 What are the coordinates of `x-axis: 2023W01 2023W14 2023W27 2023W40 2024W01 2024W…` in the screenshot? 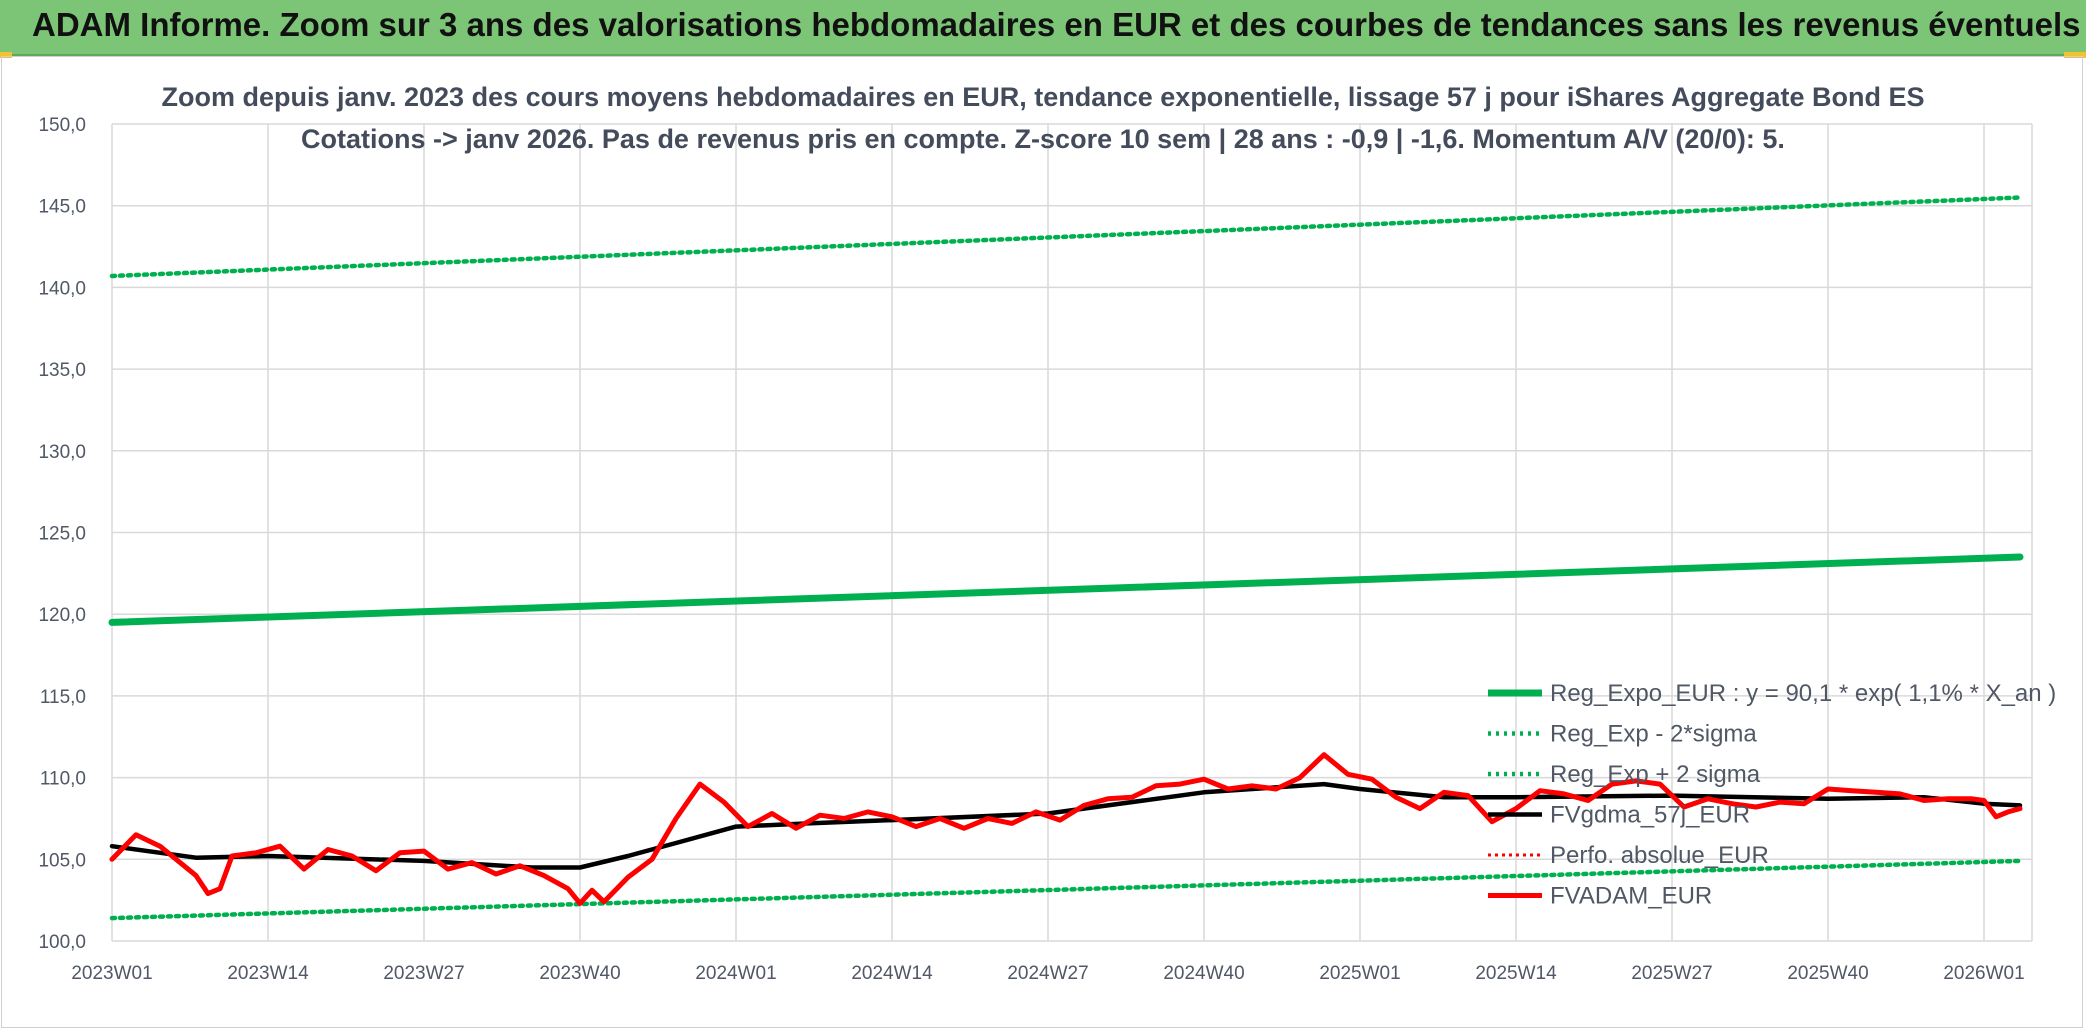 It's located at (1047, 973).